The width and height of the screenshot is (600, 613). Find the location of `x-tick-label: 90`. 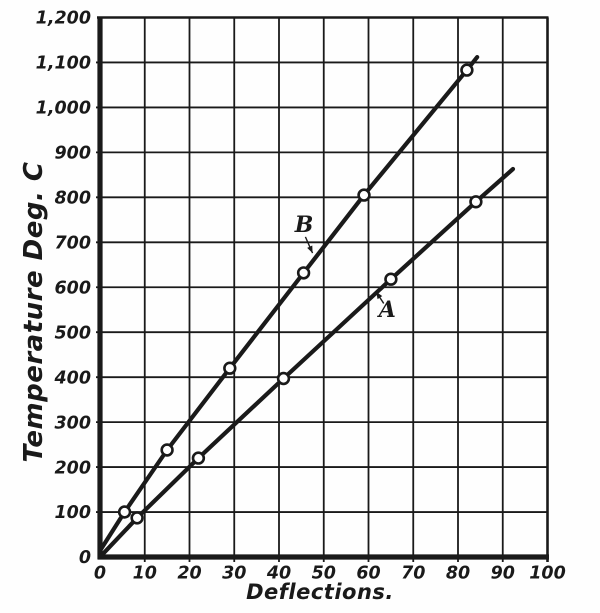

x-tick-label: 90 is located at coordinates (503, 574).